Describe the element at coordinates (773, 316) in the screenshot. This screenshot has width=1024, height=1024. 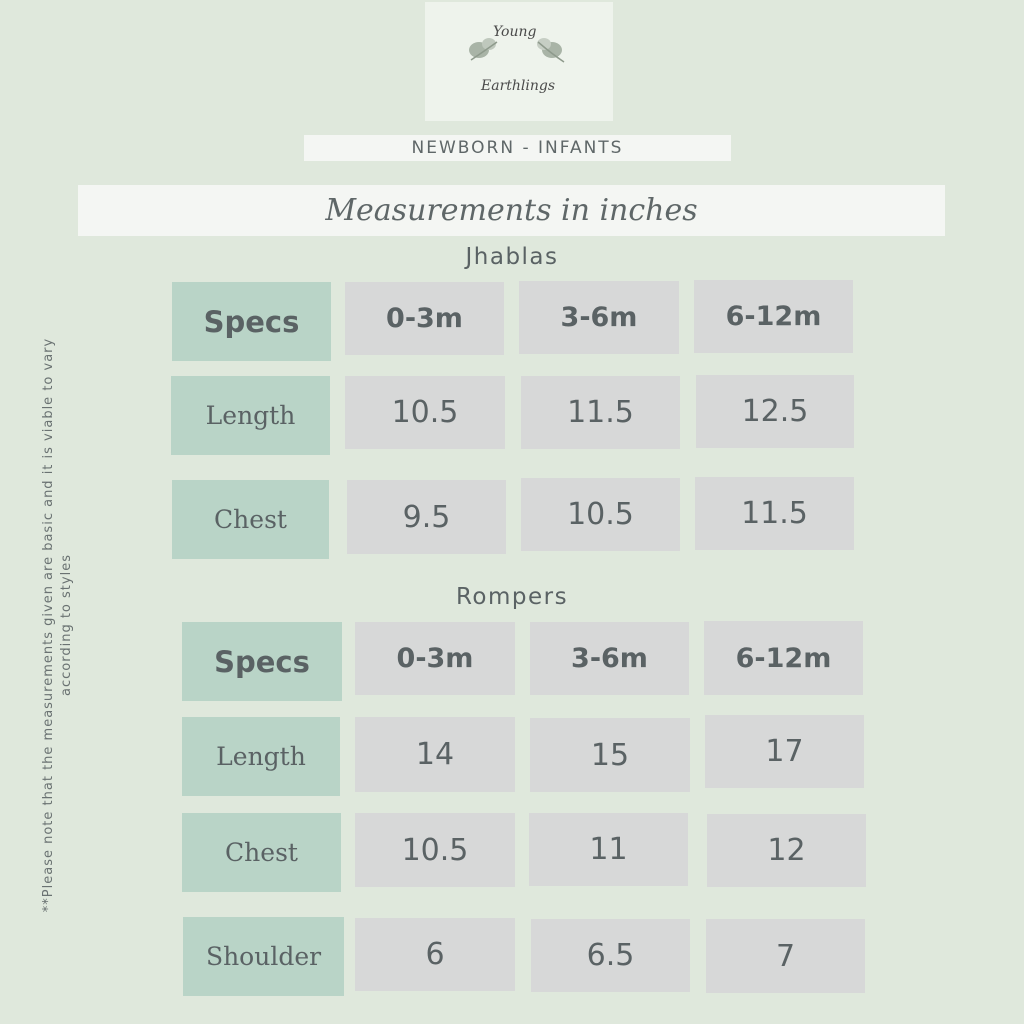
I see `jhablas-size-6-12m: 6-12m` at that location.